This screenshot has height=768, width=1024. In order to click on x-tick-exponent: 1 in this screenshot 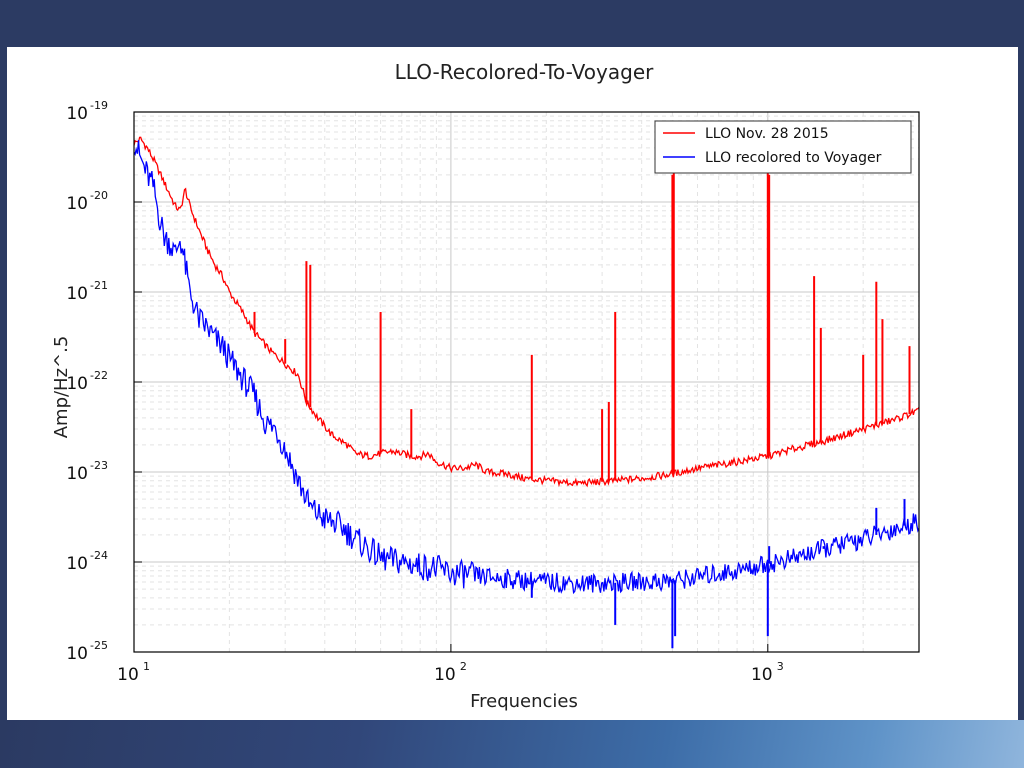, I will do `click(146, 666)`.